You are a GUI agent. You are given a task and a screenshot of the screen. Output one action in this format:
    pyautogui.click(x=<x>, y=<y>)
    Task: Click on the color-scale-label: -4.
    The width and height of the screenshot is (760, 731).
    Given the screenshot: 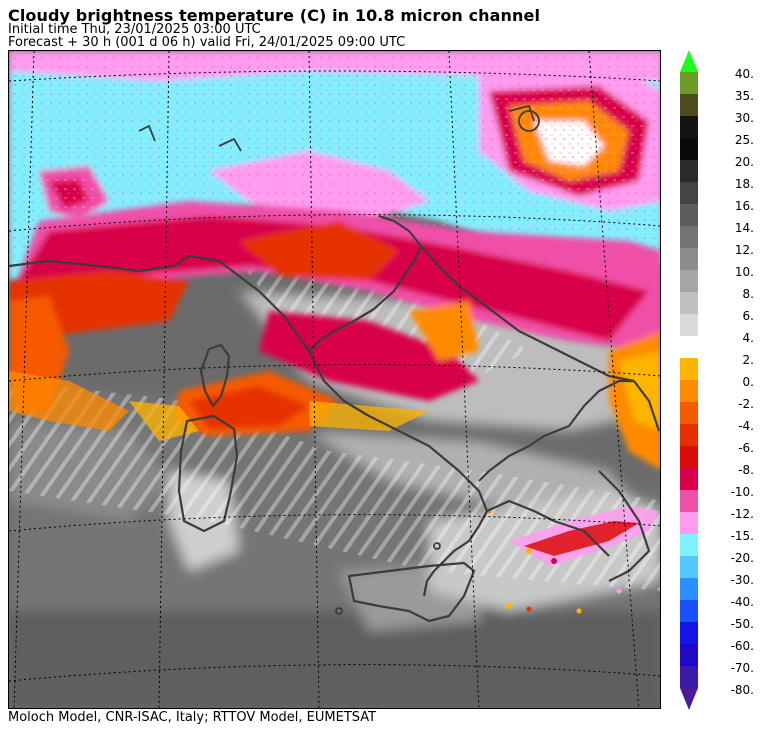 What is the action you would take?
    pyautogui.click(x=746, y=426)
    